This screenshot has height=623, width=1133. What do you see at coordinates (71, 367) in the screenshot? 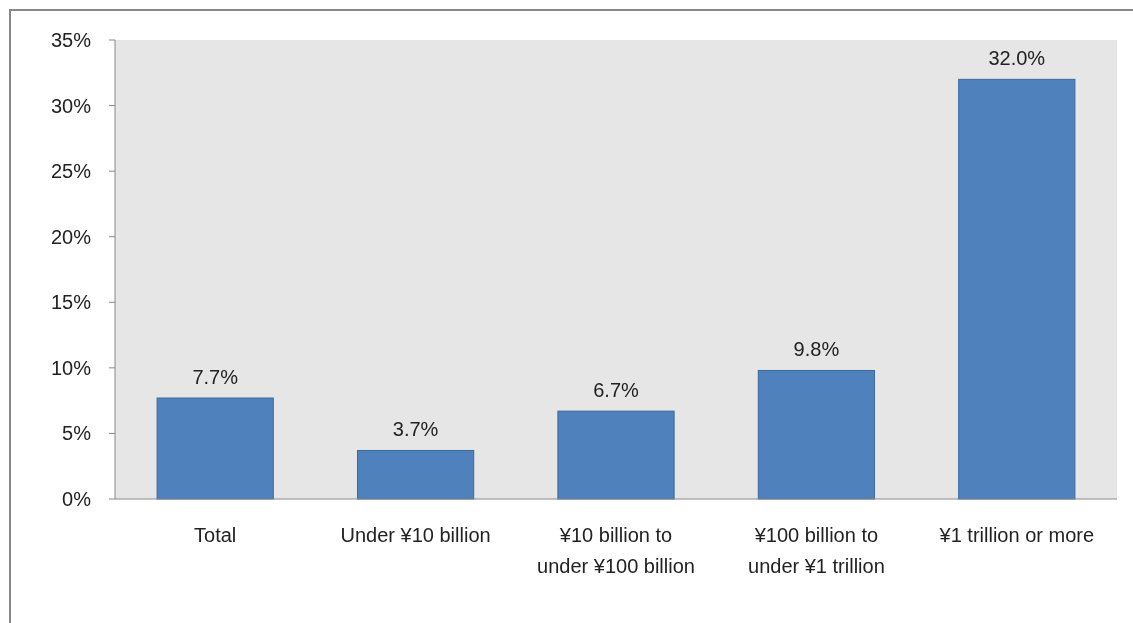
I see `y-tick-label: 10%` at bounding box center [71, 367].